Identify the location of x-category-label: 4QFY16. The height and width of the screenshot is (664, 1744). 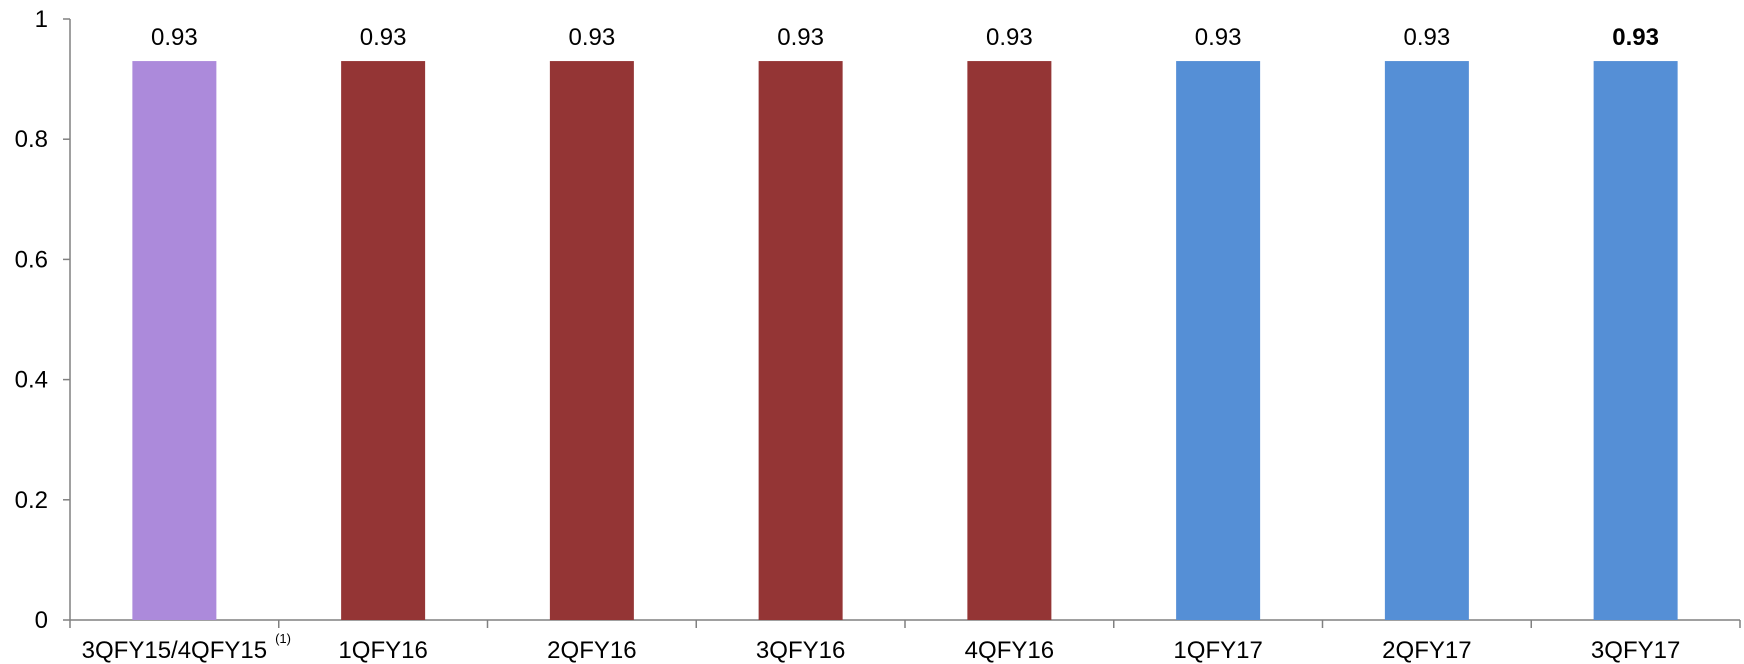
(1009, 650).